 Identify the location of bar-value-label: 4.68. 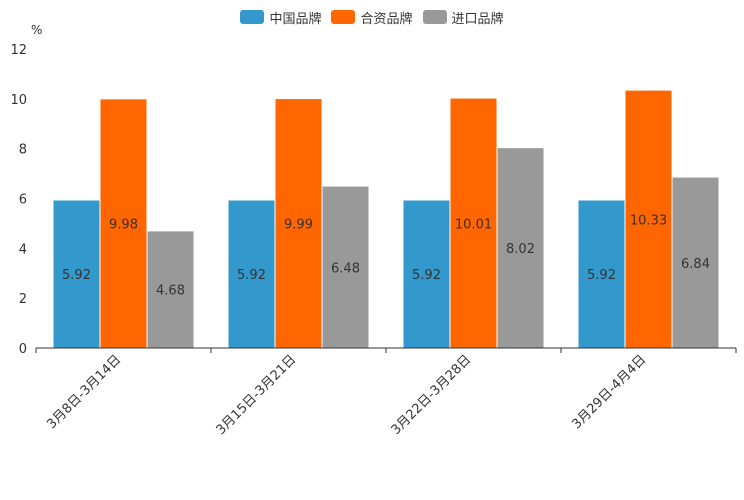
(170, 291).